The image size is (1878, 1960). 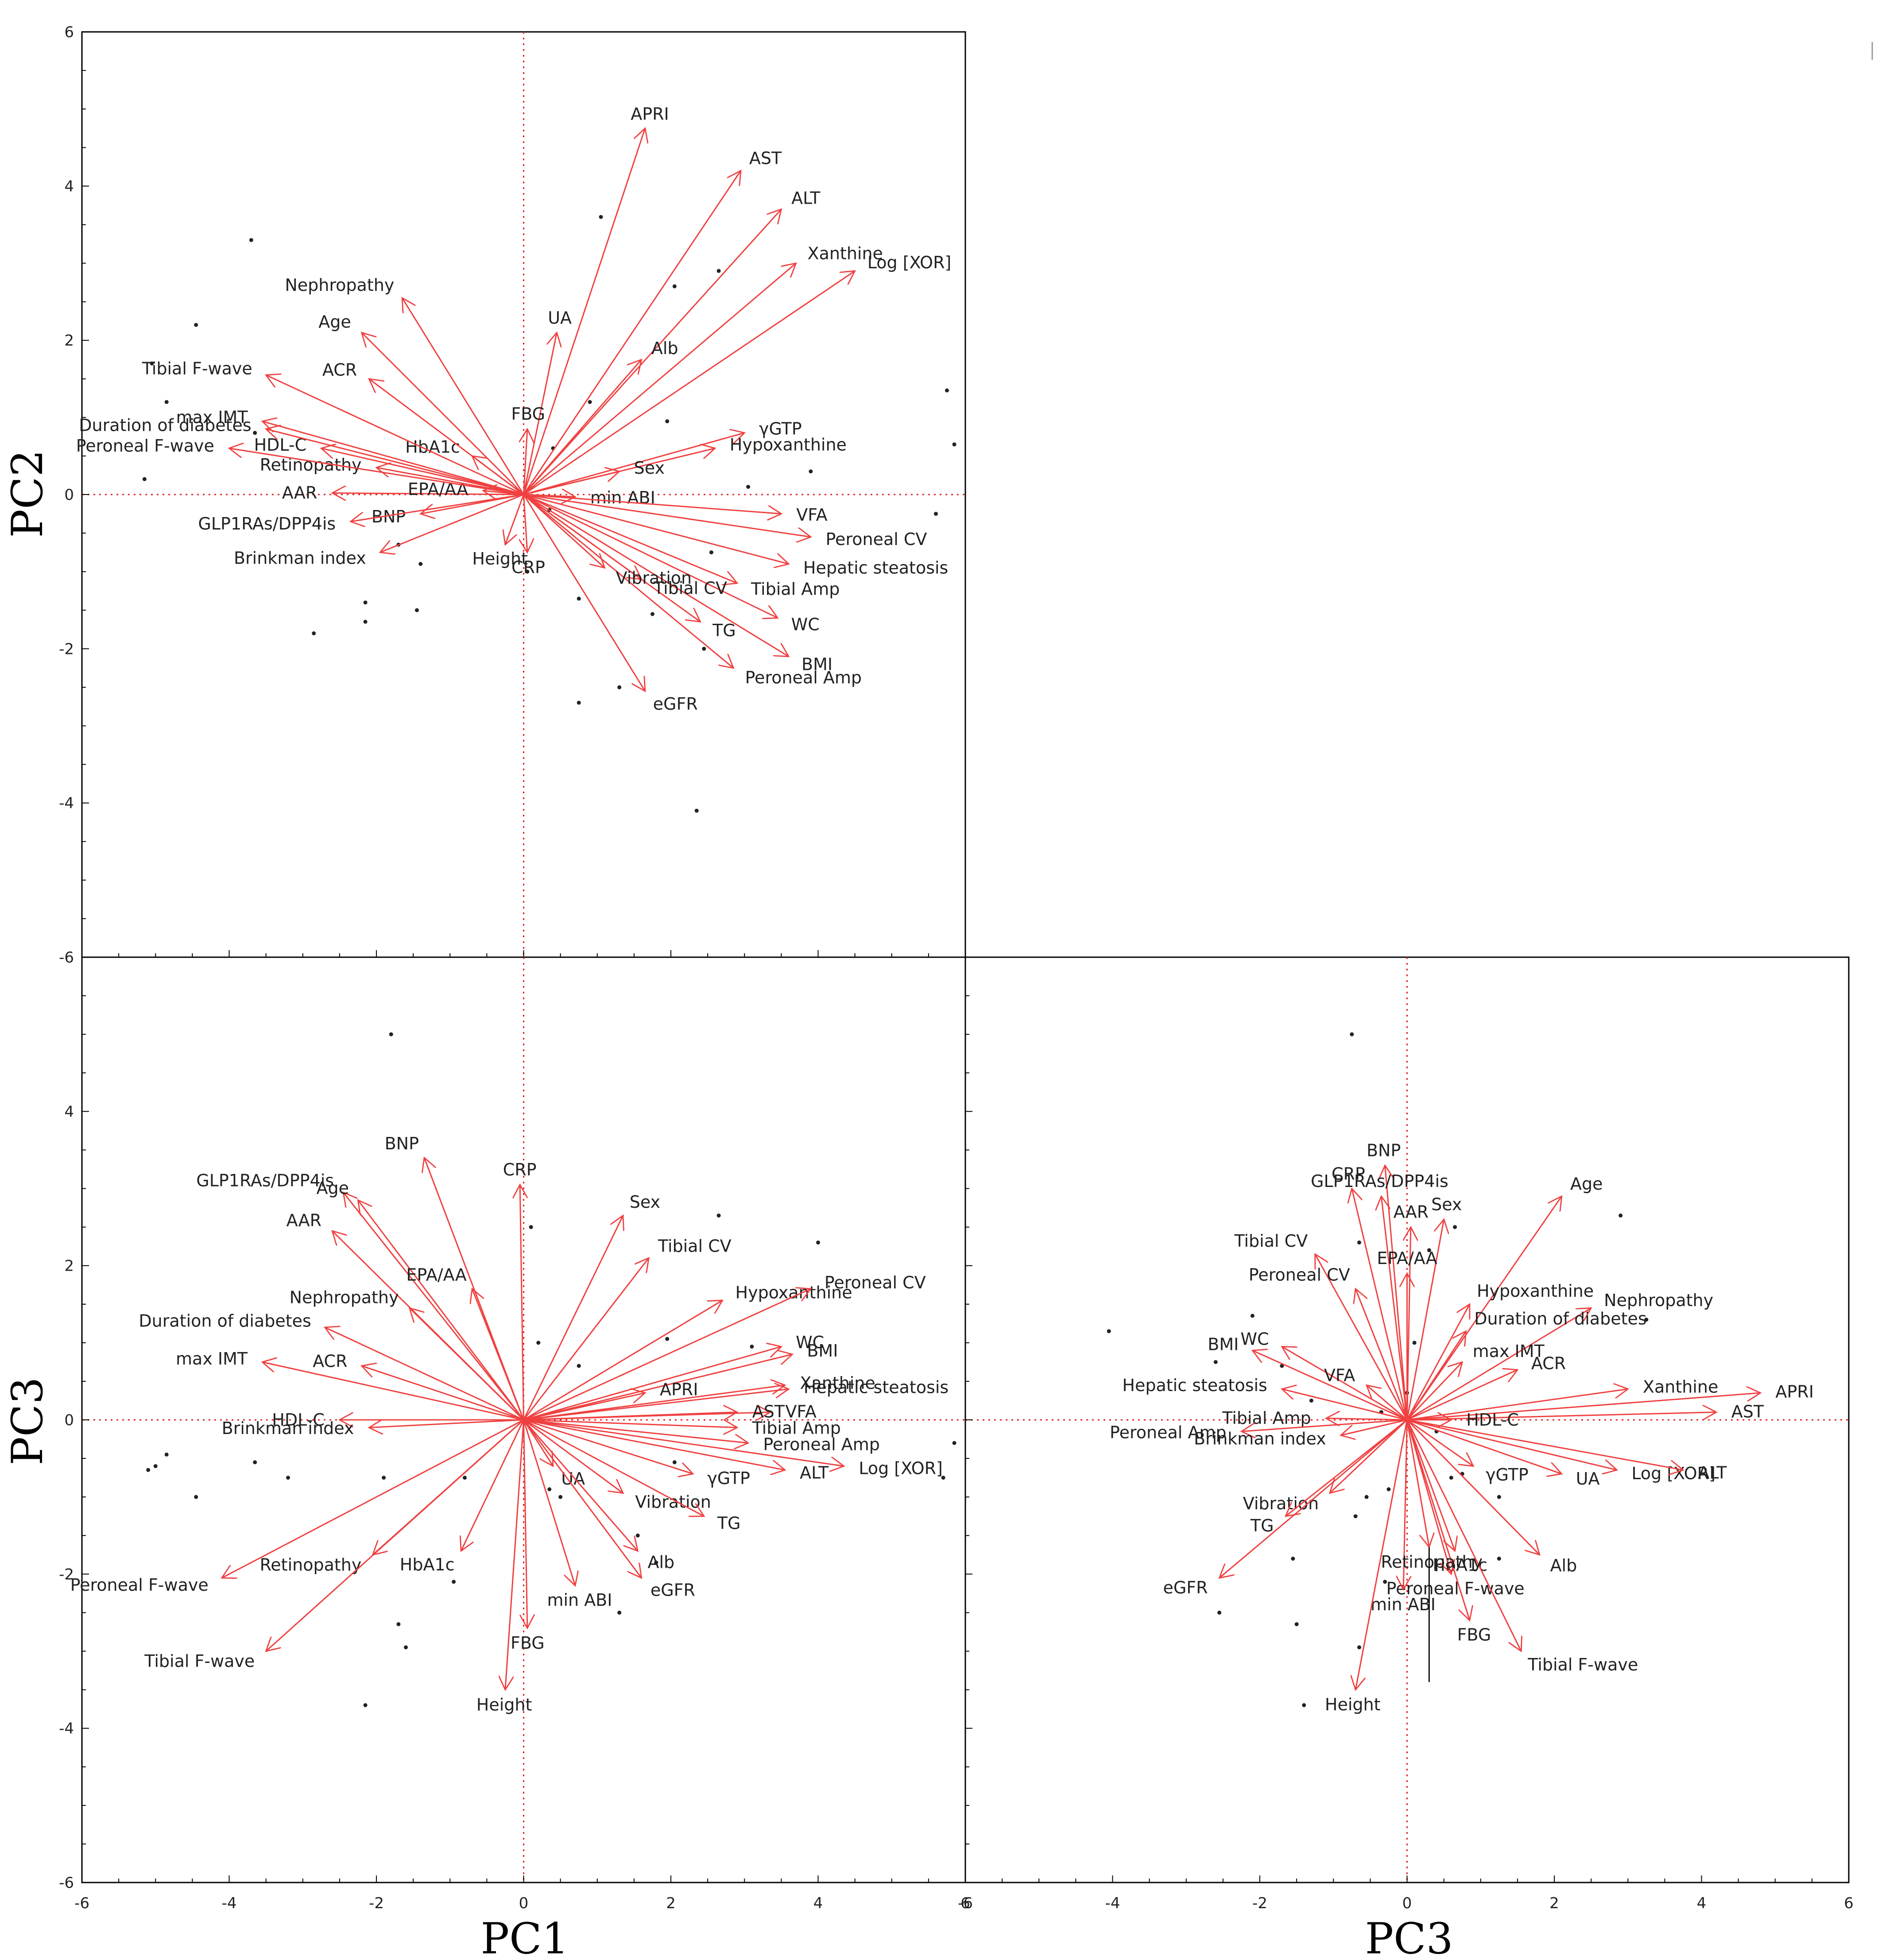 I want to click on axis-title-pc3-left: PC3, so click(x=27, y=1421).